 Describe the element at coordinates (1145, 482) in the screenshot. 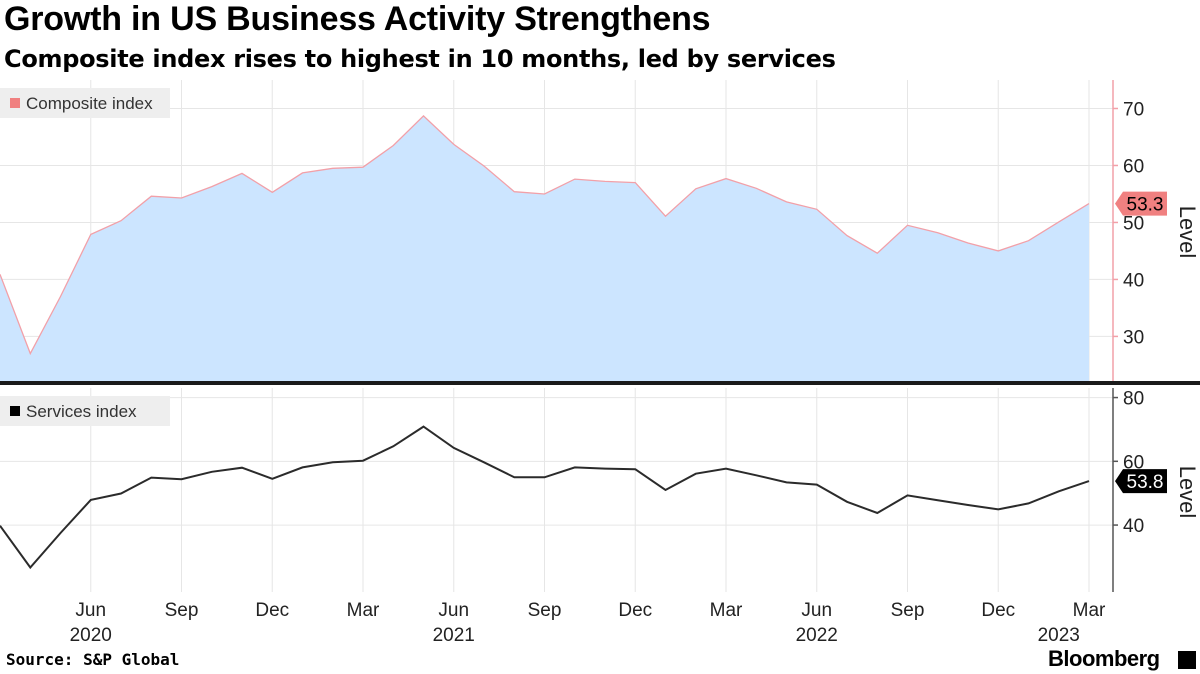

I see `services-last-value-label: 53.8` at that location.